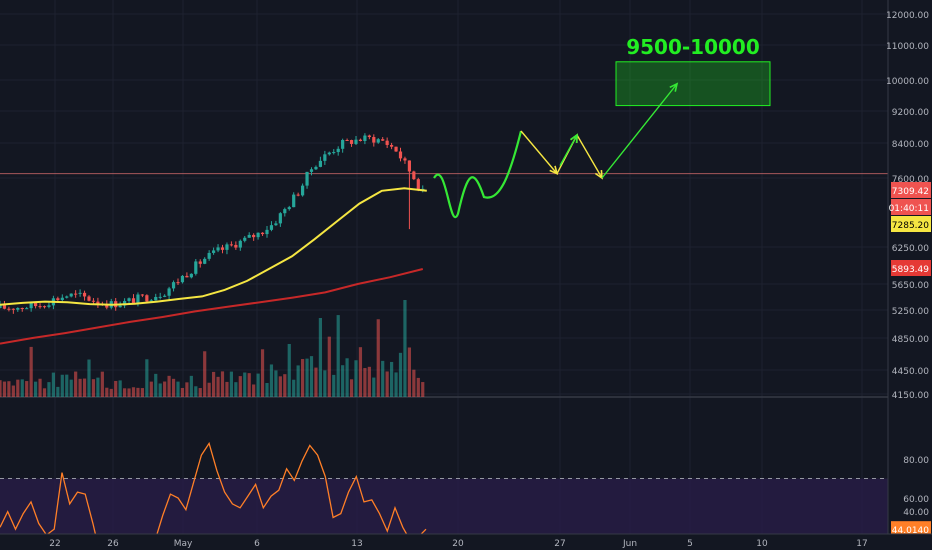  Describe the element at coordinates (183, 544) in the screenshot. I see `time-tick-label: May` at that location.